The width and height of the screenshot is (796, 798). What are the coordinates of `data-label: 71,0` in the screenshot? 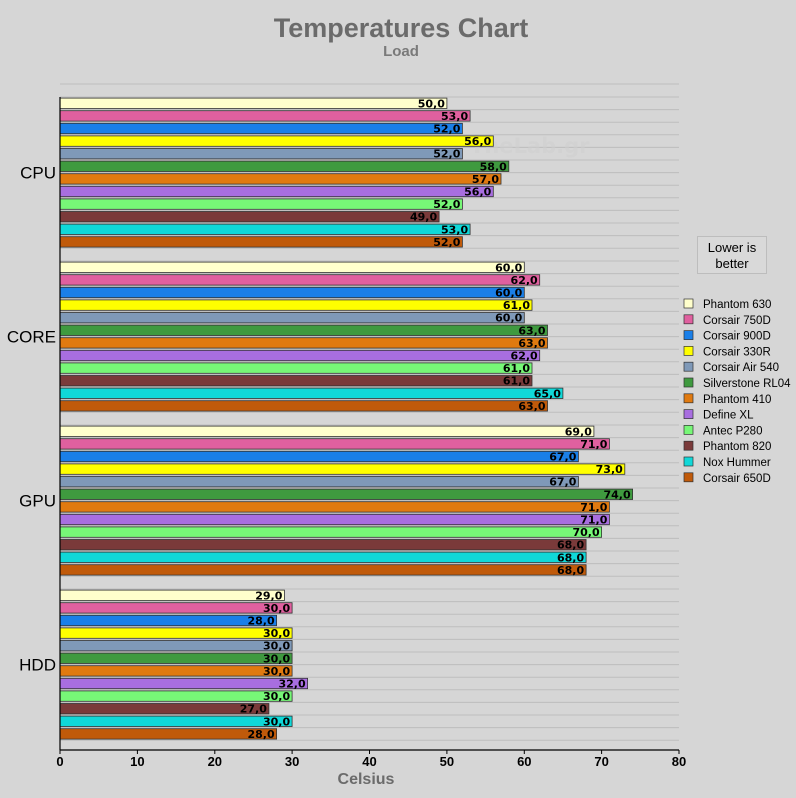 It's located at (593, 444).